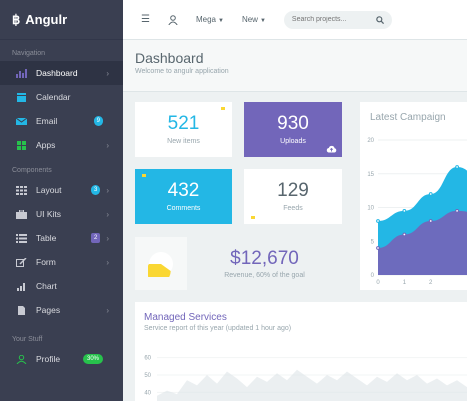 The image size is (467, 401). What do you see at coordinates (21, 97) in the screenshot?
I see `calendar-icon` at bounding box center [21, 97].